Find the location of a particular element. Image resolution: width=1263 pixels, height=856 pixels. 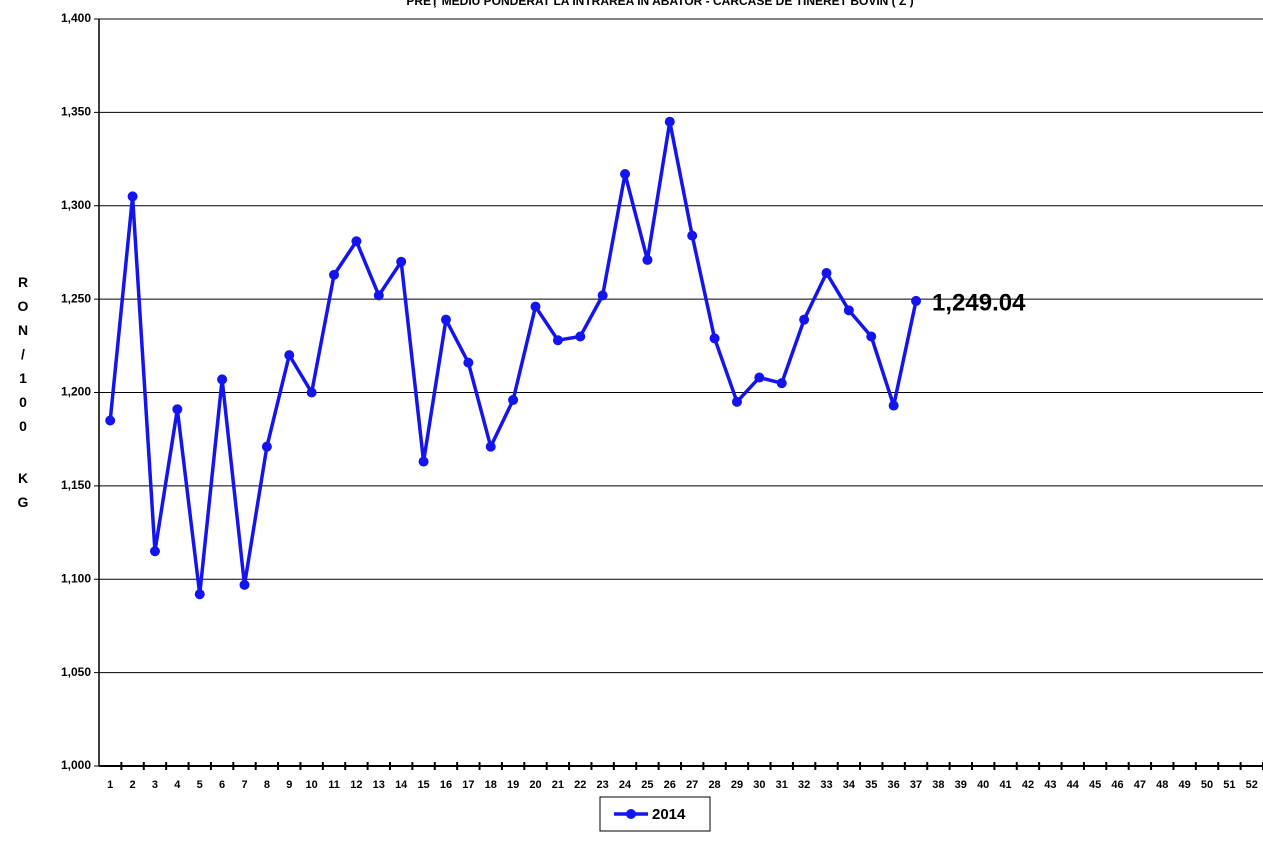

x-tick-label: 33 is located at coordinates (826, 785).